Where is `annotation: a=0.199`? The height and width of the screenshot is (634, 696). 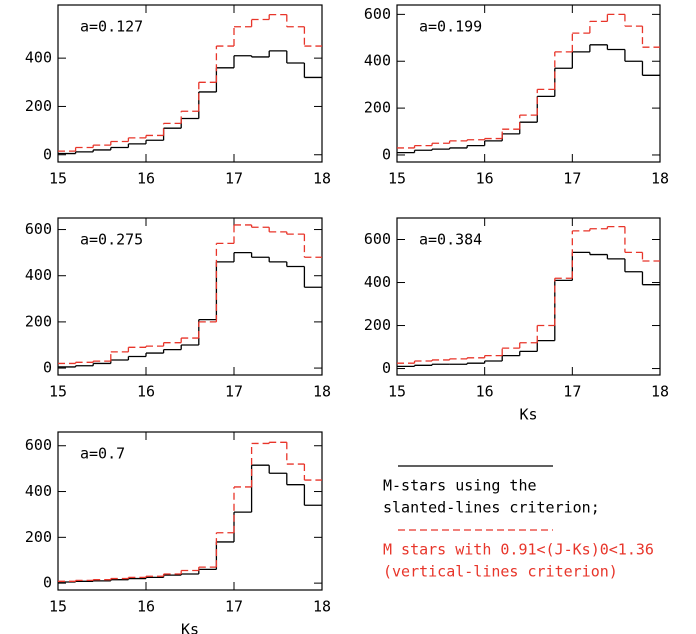 annotation: a=0.199 is located at coordinates (450, 27).